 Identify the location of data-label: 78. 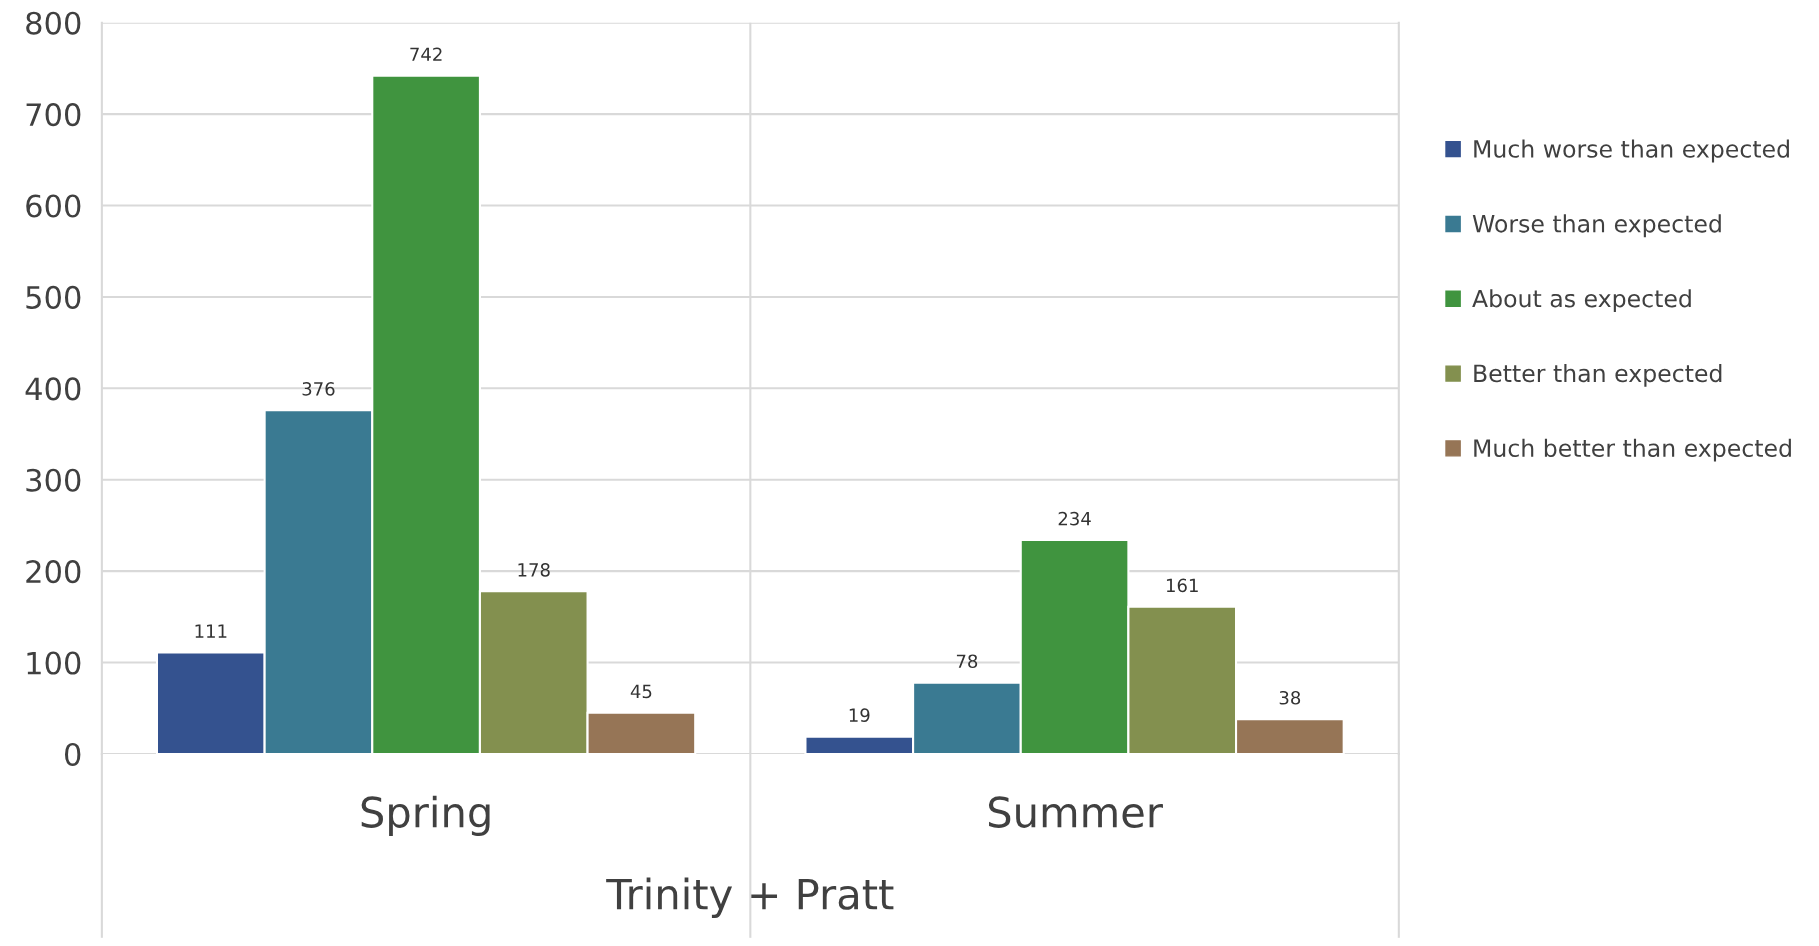
(967, 661).